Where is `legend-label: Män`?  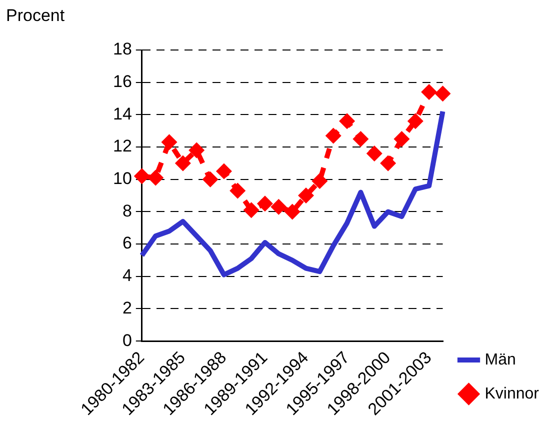
legend-label: Män is located at coordinates (500, 359).